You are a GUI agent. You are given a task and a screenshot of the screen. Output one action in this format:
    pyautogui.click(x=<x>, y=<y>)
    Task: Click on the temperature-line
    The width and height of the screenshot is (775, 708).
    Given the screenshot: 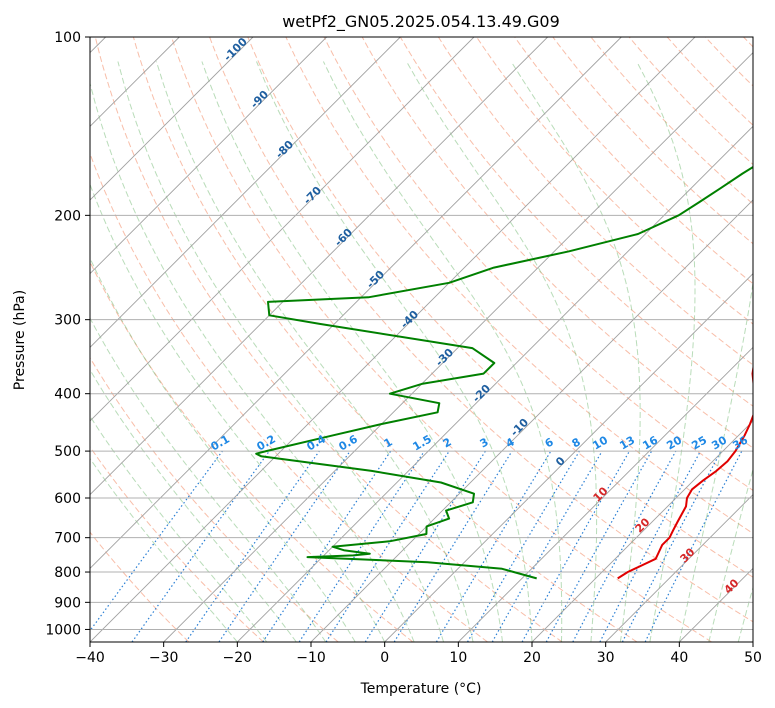 What is the action you would take?
    pyautogui.click(x=685, y=453)
    